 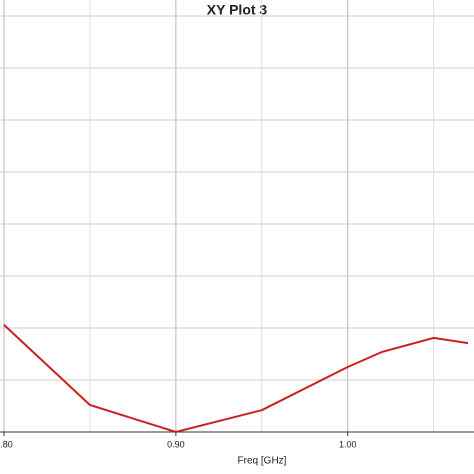 I want to click on x-tick-label: 0.90, so click(x=176, y=444).